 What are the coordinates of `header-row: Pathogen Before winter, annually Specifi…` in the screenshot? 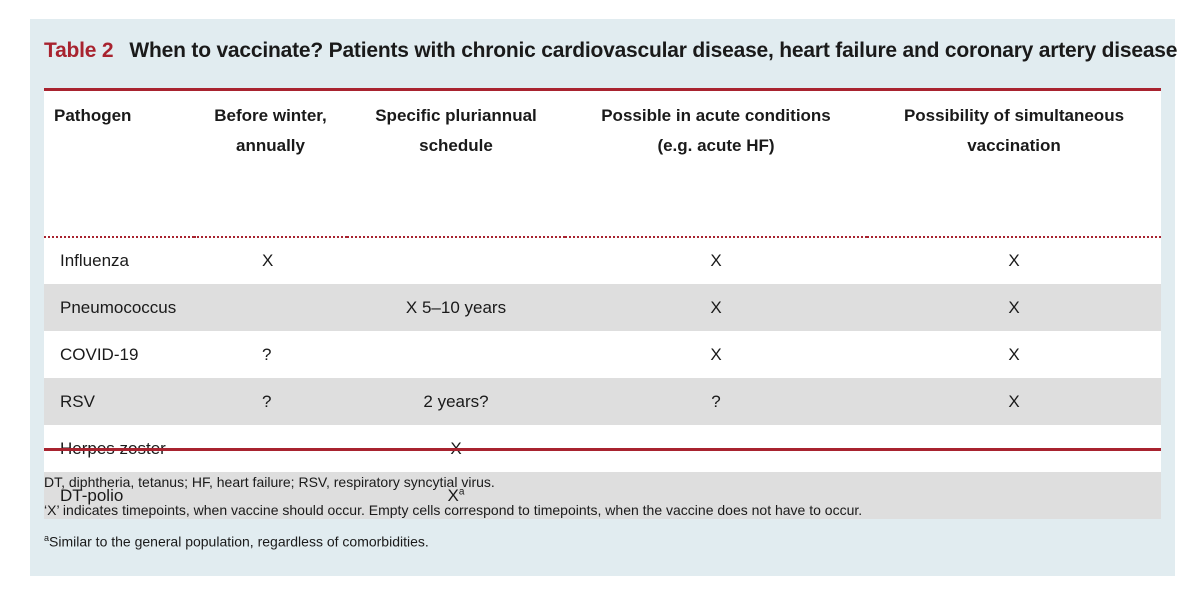 It's located at (602, 127).